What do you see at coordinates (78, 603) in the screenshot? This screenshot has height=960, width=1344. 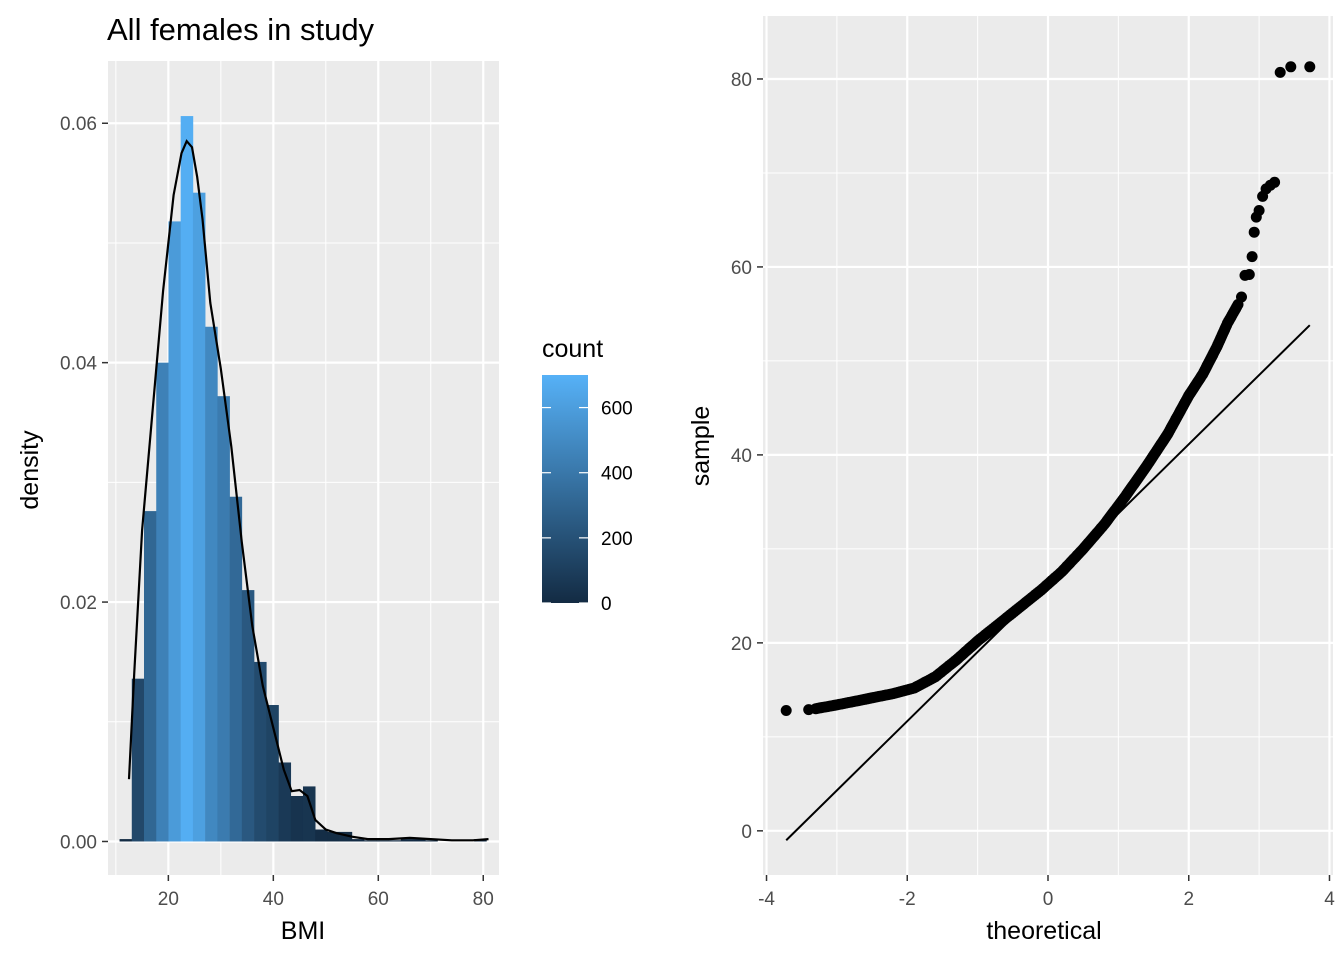 I see `y-tick-label: 0.02` at bounding box center [78, 603].